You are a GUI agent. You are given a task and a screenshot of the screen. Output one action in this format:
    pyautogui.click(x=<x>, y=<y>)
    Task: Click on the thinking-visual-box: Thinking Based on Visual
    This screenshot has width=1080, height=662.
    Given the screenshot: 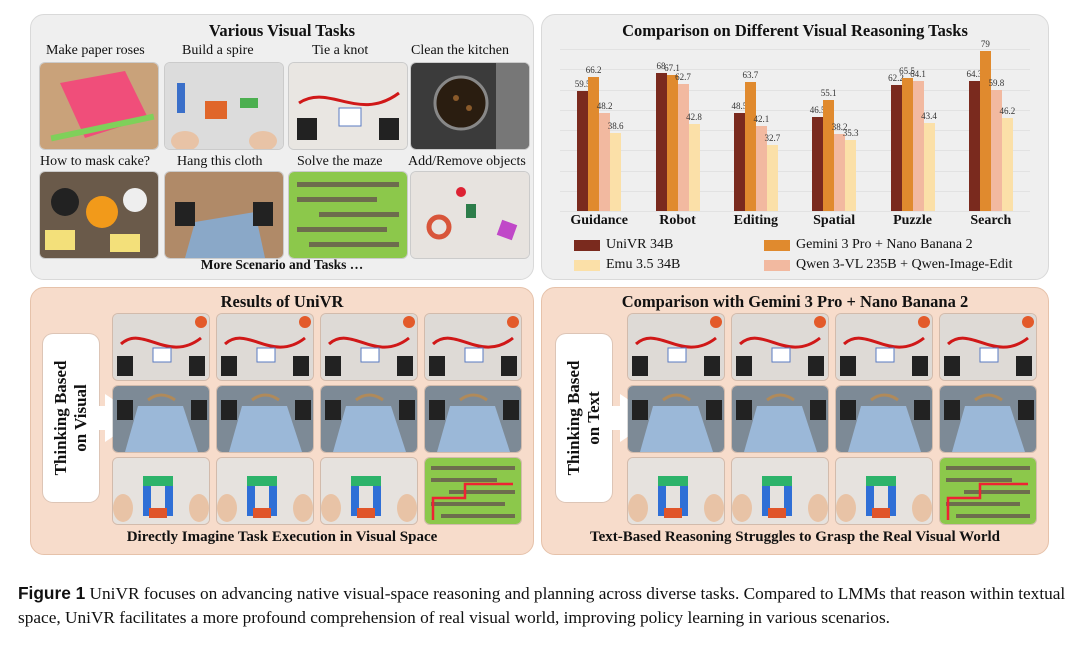 What is the action you would take?
    pyautogui.click(x=71, y=418)
    